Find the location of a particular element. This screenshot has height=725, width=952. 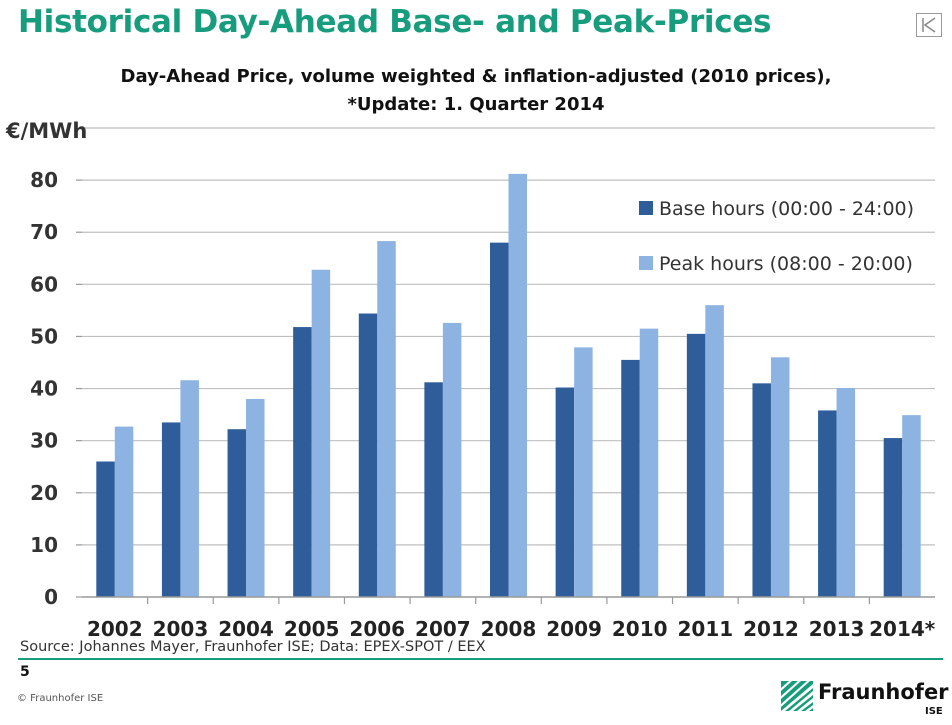

x-tick-label: 2006 is located at coordinates (377, 628).